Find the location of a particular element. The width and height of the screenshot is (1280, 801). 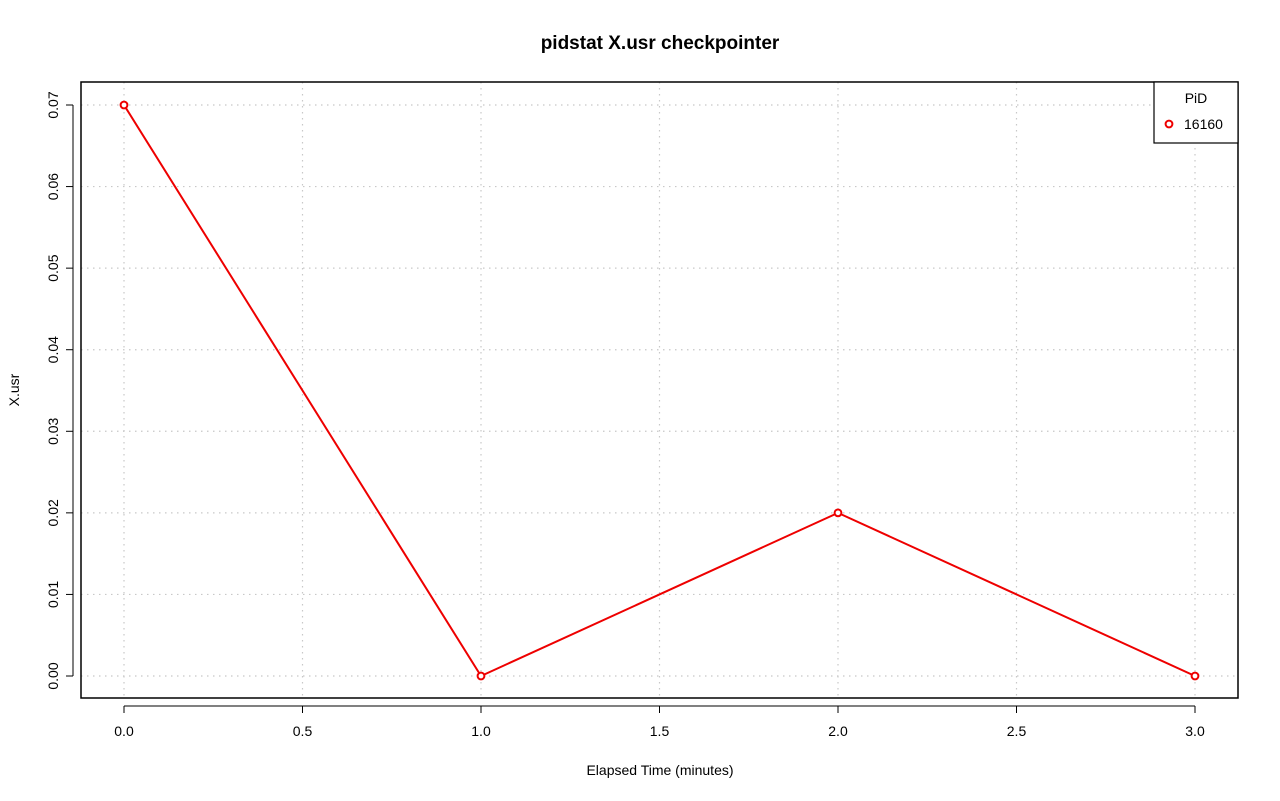

x-tick-label-1: 0.5 is located at coordinates (303, 731).